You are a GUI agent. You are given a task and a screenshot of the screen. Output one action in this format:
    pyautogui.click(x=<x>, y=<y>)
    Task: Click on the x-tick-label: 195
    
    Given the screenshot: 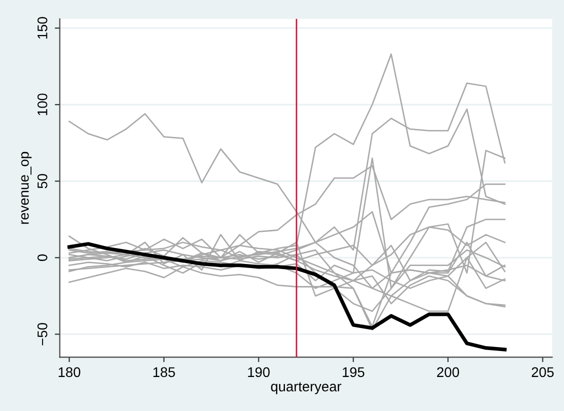 What is the action you would take?
    pyautogui.click(x=353, y=372)
    